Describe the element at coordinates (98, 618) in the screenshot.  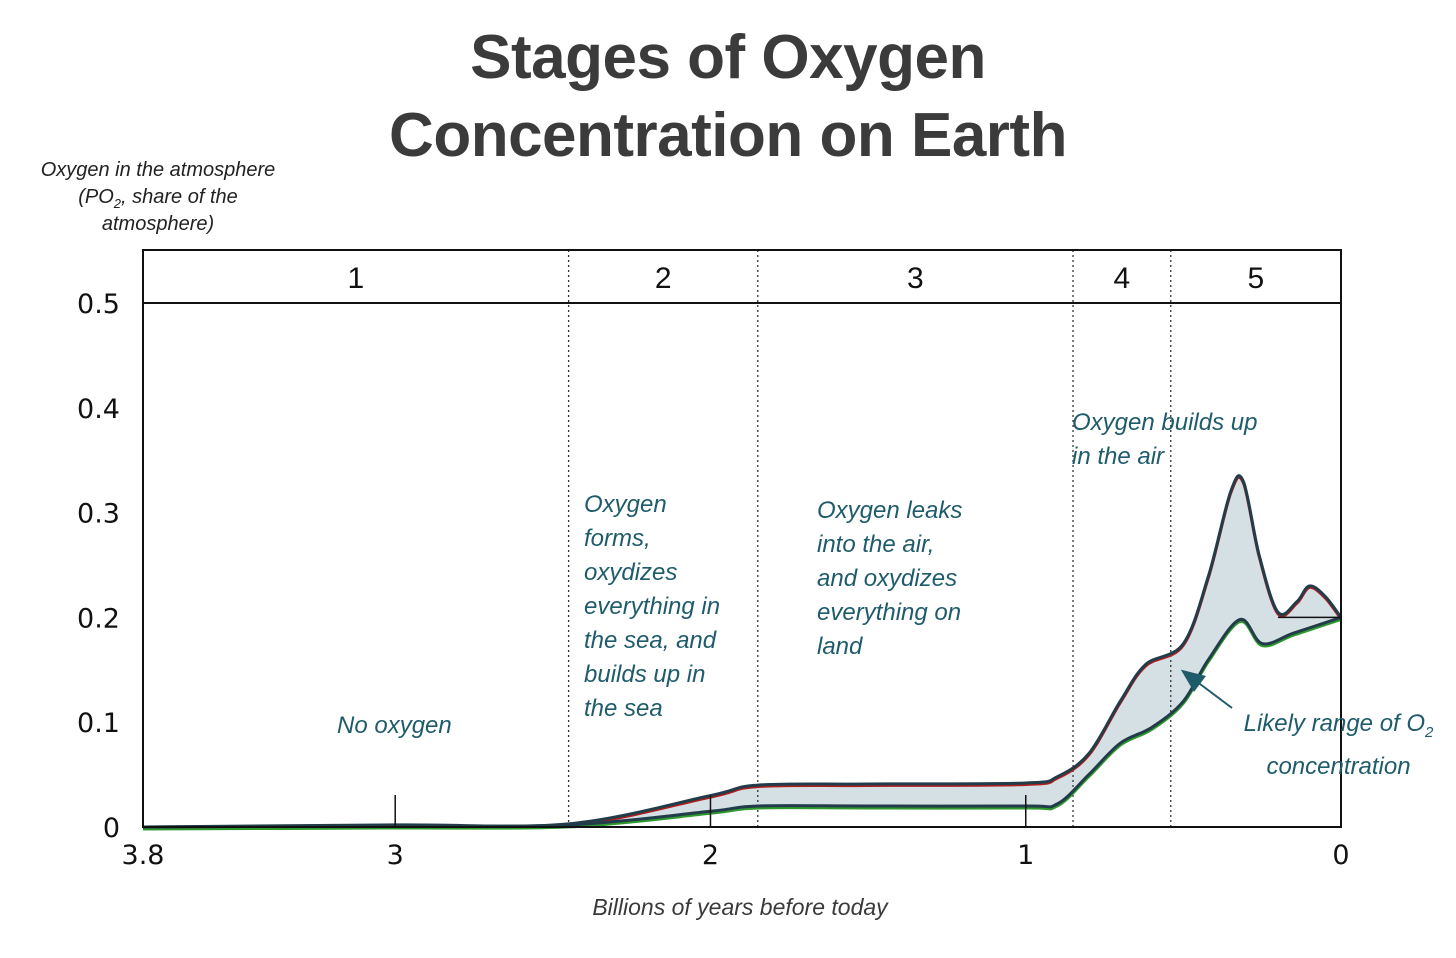
I see `y-tick-label: 0.2` at that location.